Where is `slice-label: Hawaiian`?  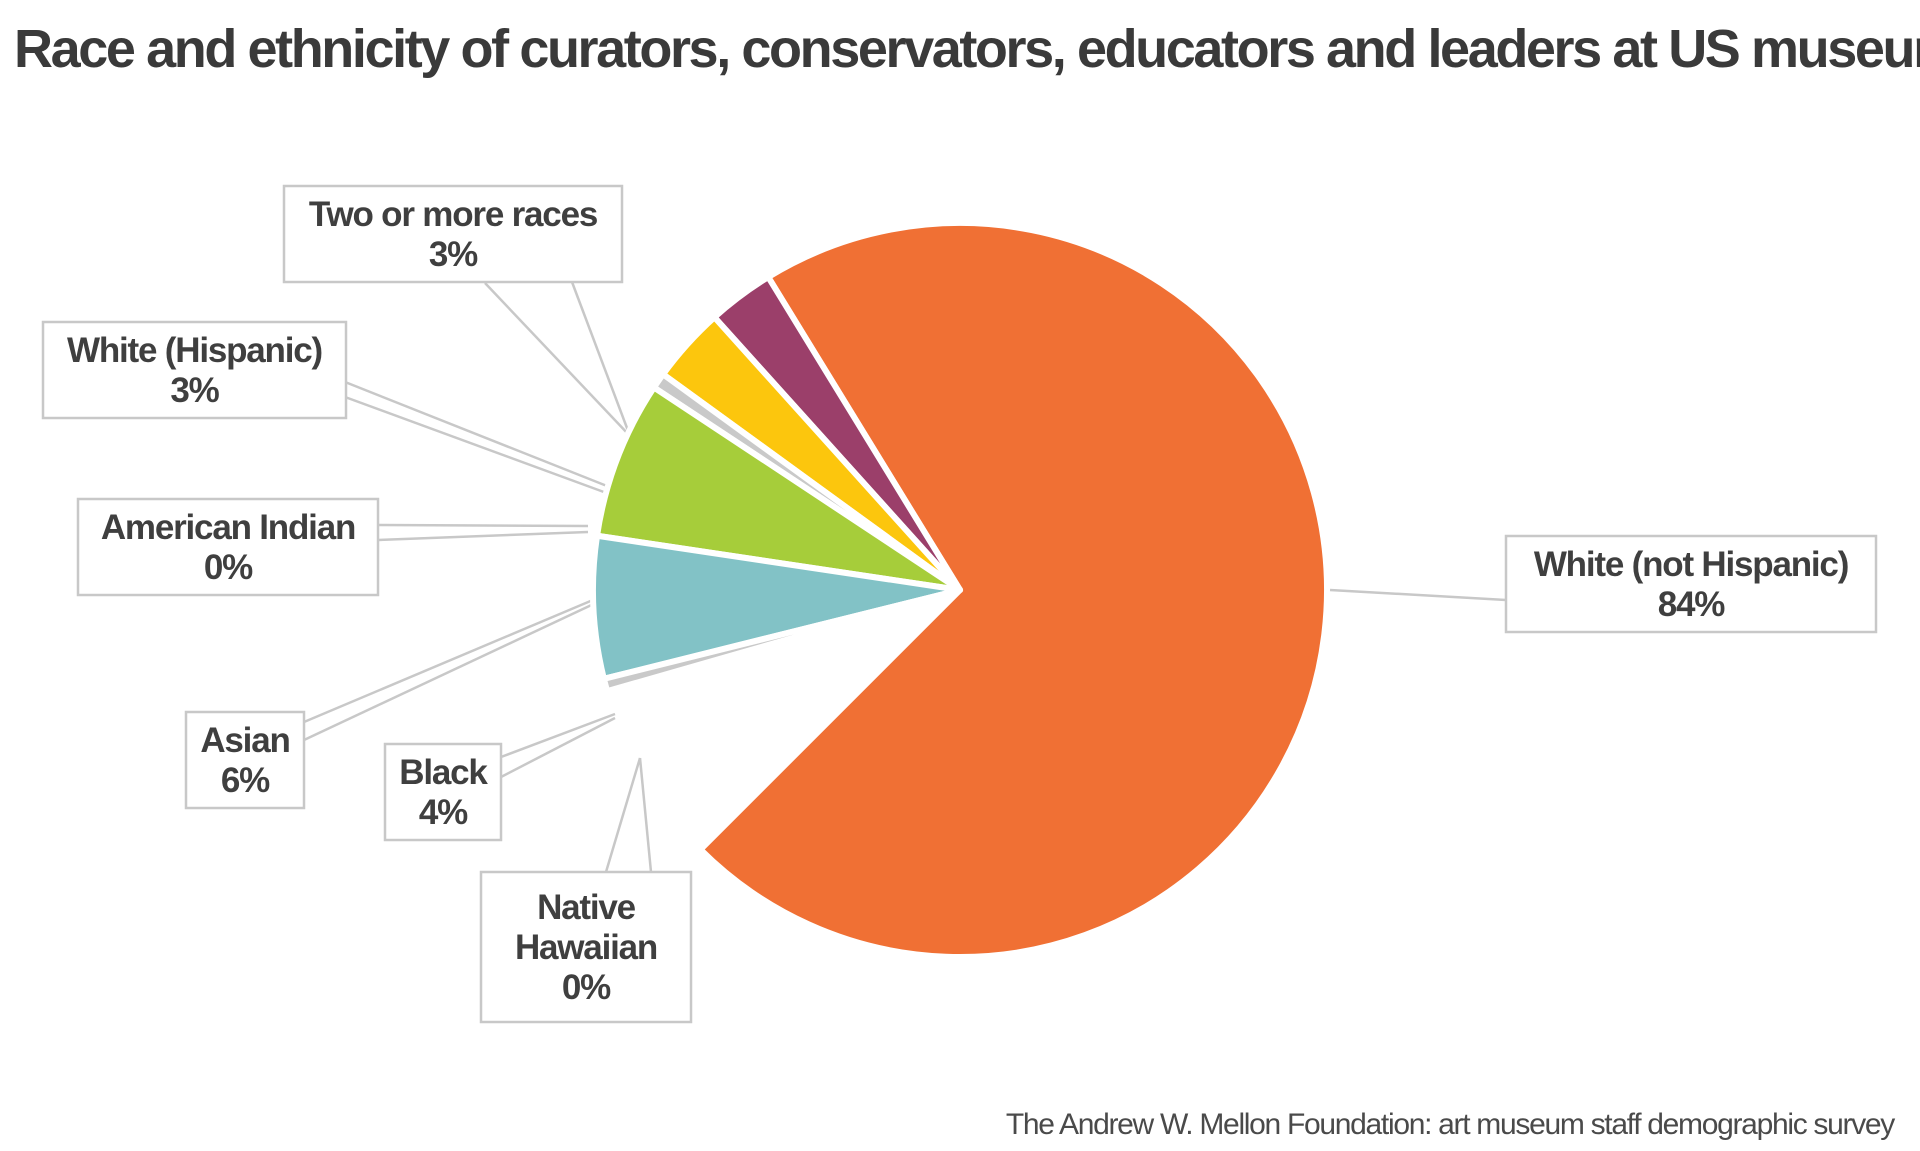
slice-label: Hawaiian is located at coordinates (586, 947).